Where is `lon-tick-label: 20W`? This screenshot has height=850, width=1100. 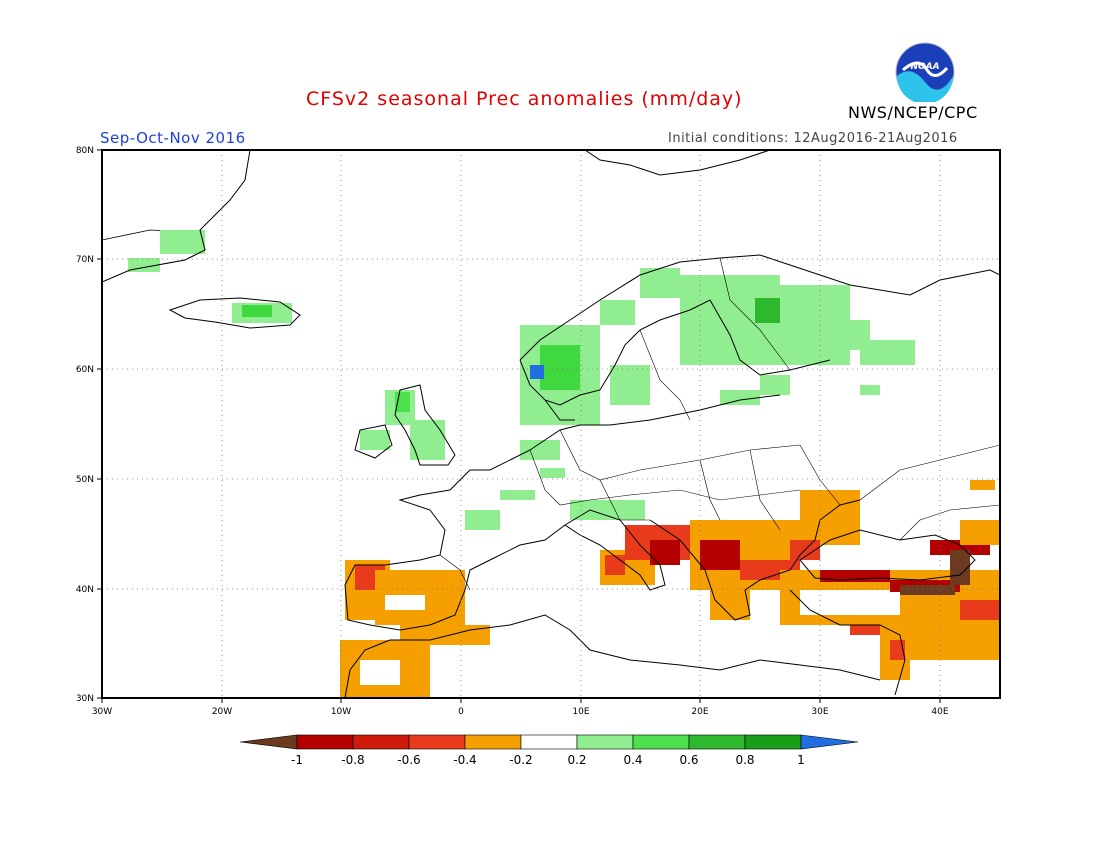 lon-tick-label: 20W is located at coordinates (222, 712).